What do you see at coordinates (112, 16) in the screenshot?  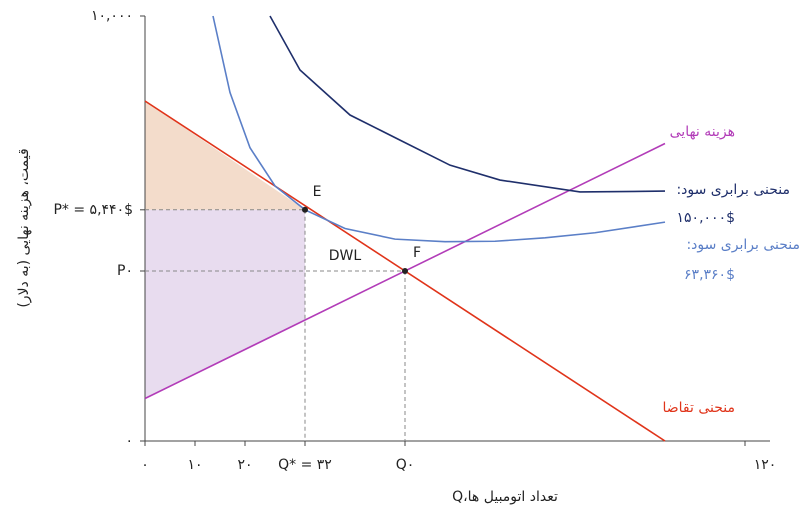 I see `y-tick-label: ۱۰,۰۰۰` at bounding box center [112, 16].